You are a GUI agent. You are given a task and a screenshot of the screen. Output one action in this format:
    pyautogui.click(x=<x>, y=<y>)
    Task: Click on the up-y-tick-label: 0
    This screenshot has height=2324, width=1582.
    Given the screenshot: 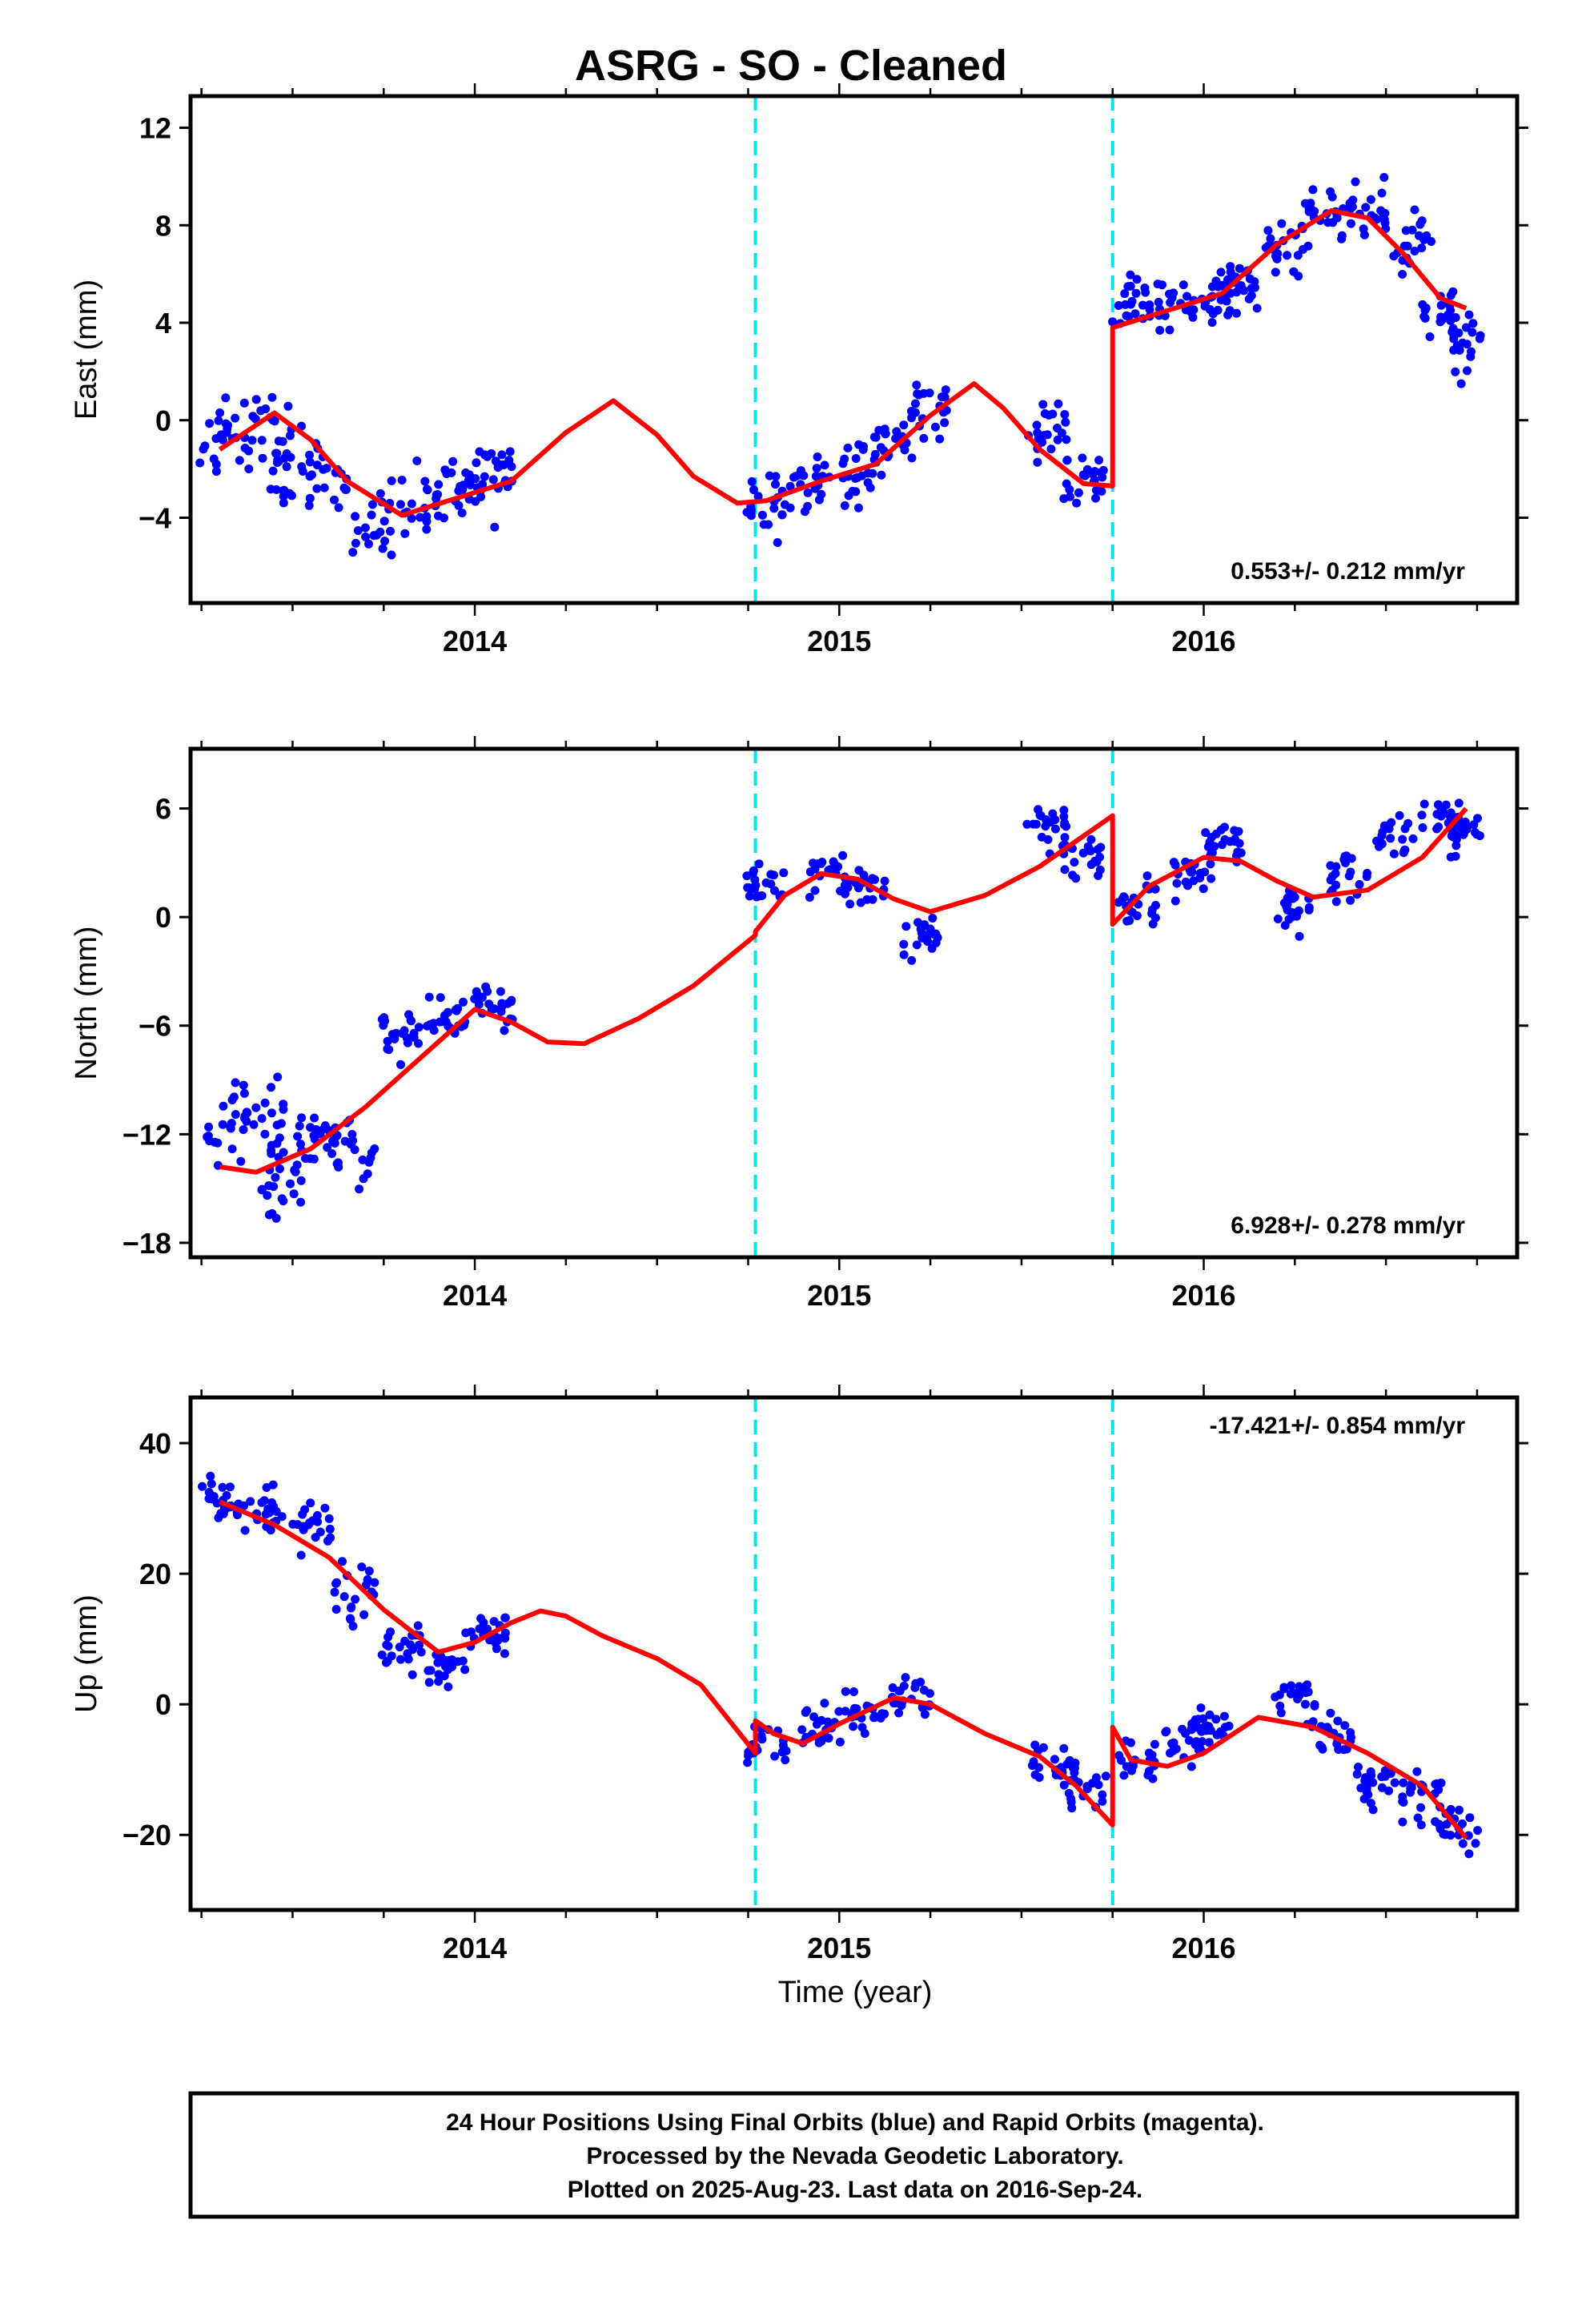 What is the action you would take?
    pyautogui.click(x=163, y=1705)
    